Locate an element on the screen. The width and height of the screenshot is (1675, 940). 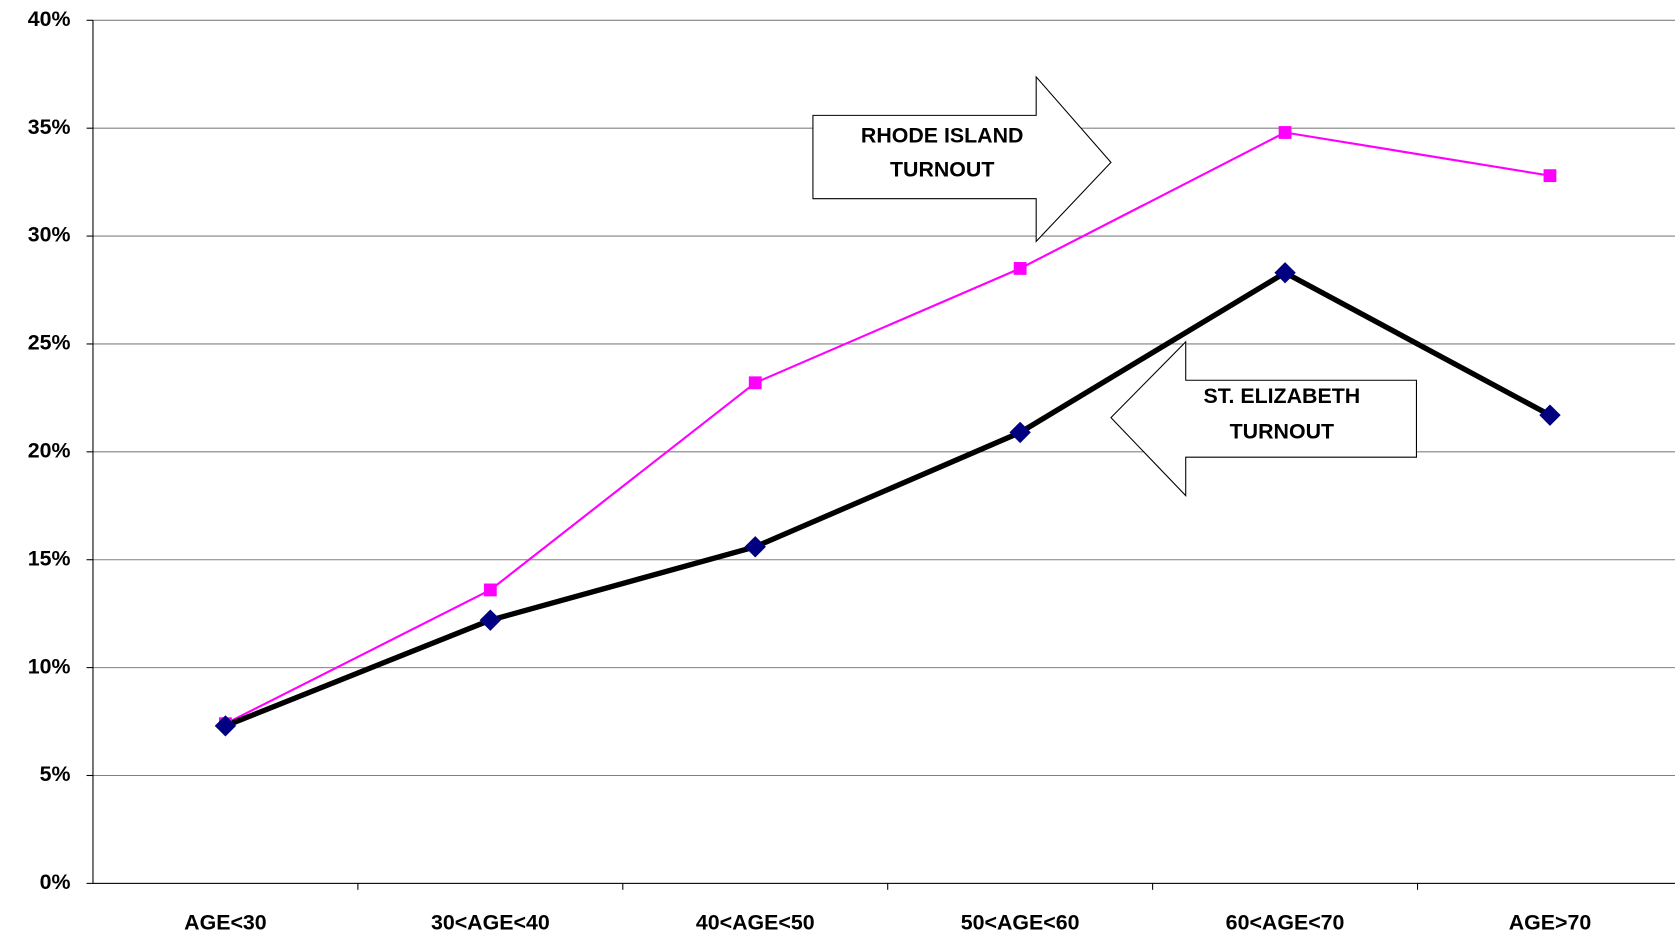
arrow-left is located at coordinates (1263, 418).